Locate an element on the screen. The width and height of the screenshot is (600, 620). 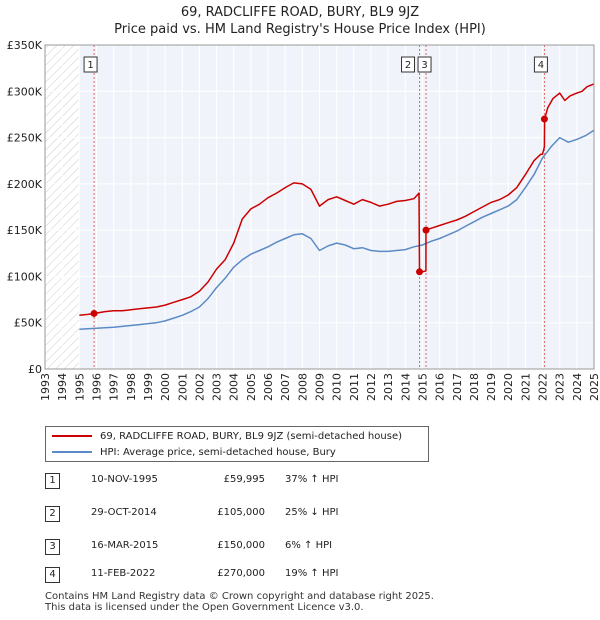
x-tick-label: 2022 is located at coordinates (543, 387).